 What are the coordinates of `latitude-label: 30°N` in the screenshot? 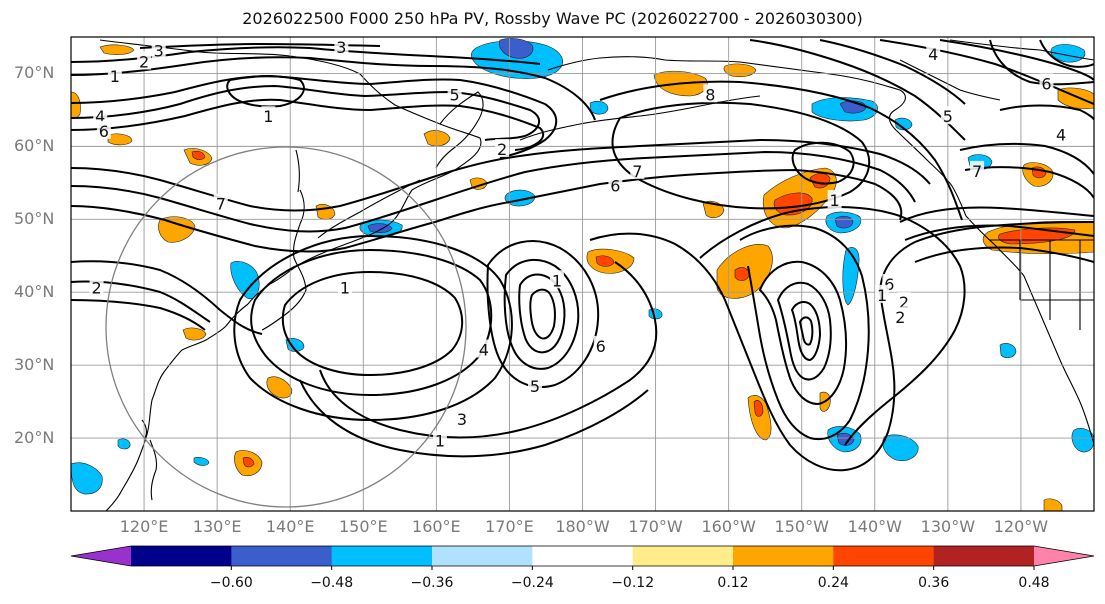 It's located at (34, 365).